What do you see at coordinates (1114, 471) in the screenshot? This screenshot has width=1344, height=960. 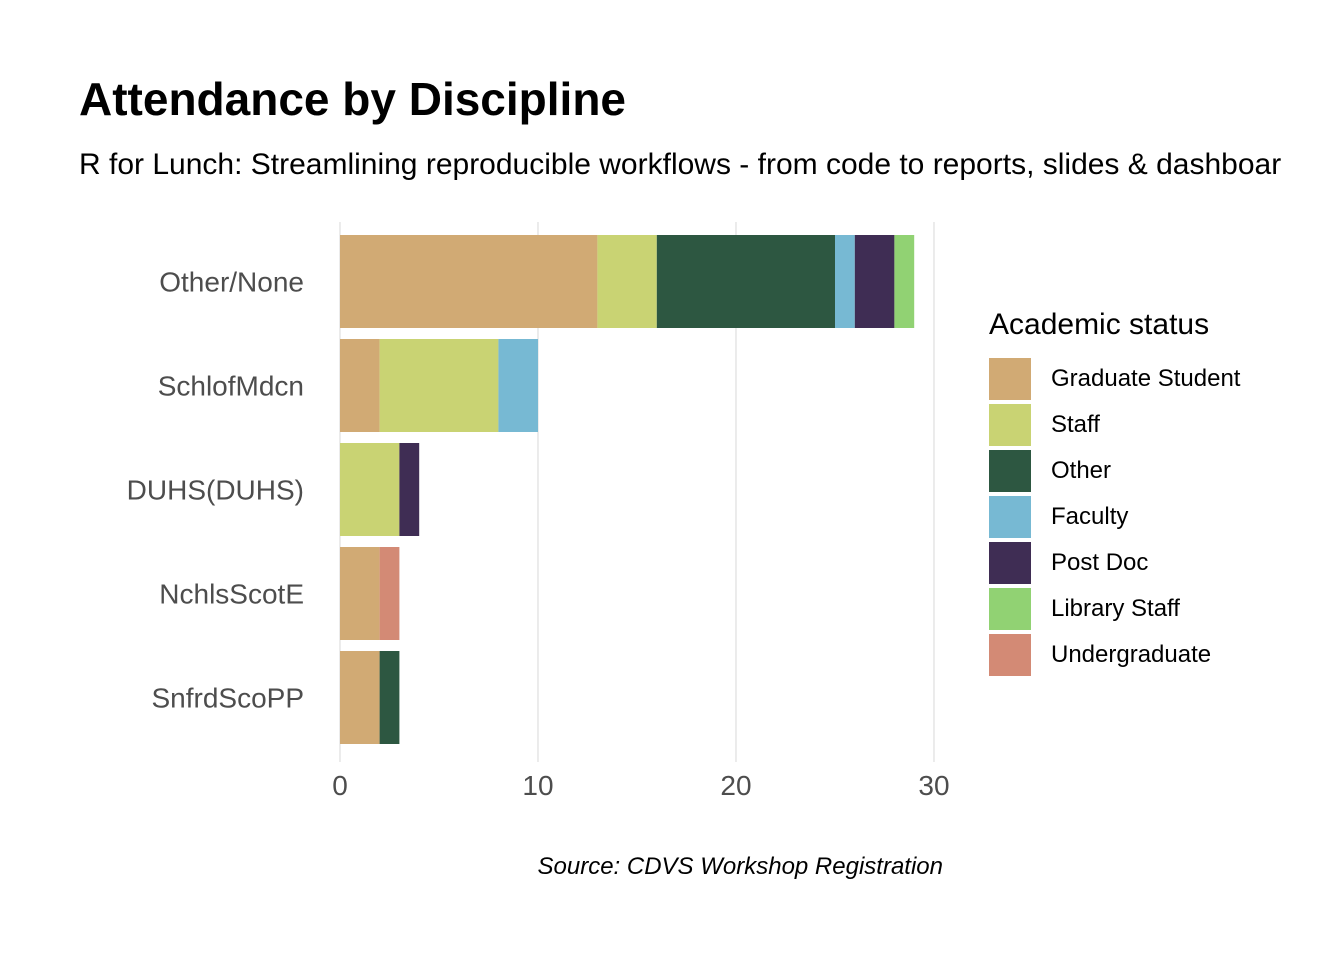 I see `legend-item: Other` at bounding box center [1114, 471].